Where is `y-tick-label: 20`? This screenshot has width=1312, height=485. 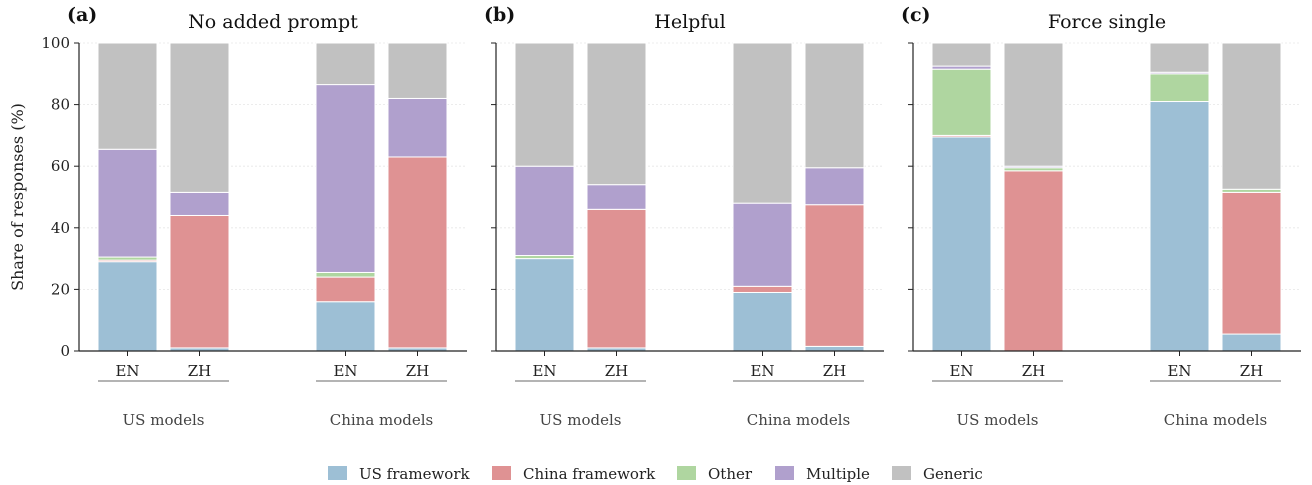 y-tick-label: 20 is located at coordinates (60, 289).